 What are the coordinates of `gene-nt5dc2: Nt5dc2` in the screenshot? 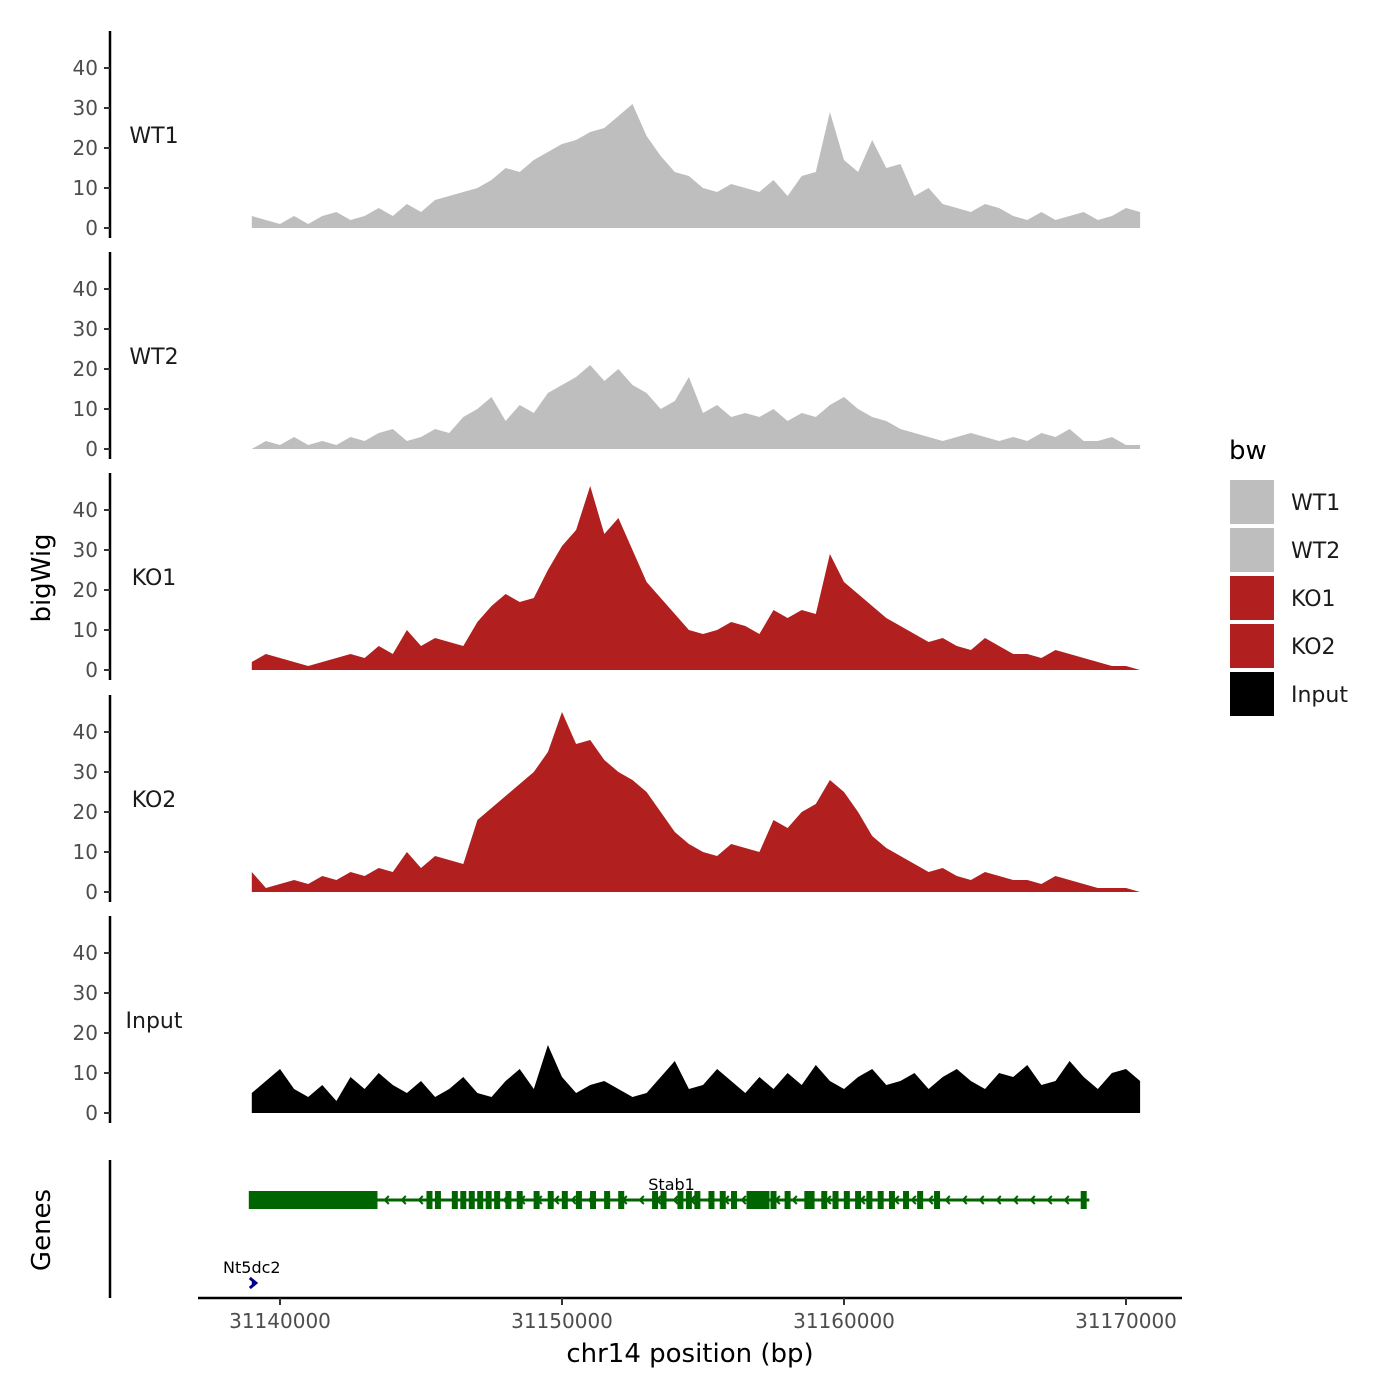 It's located at (252, 1274).